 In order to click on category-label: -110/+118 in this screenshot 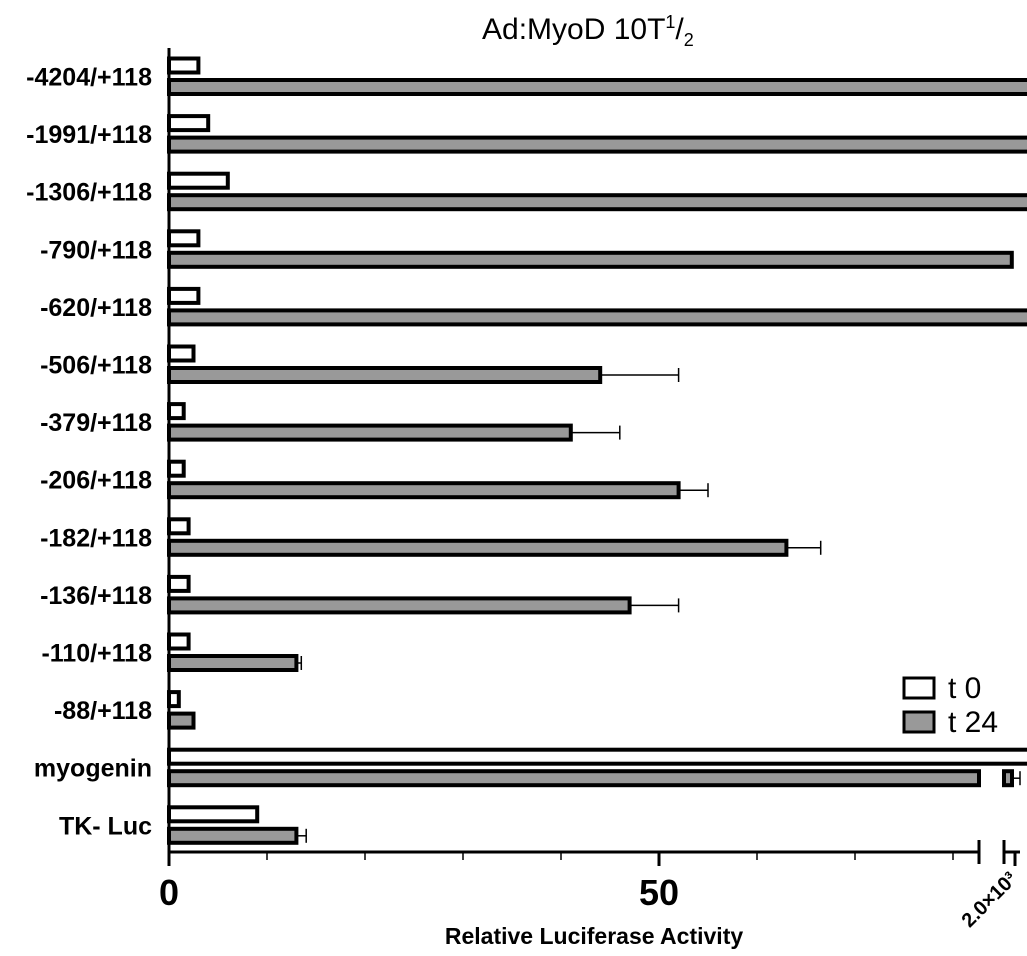, I will do `click(96, 654)`.